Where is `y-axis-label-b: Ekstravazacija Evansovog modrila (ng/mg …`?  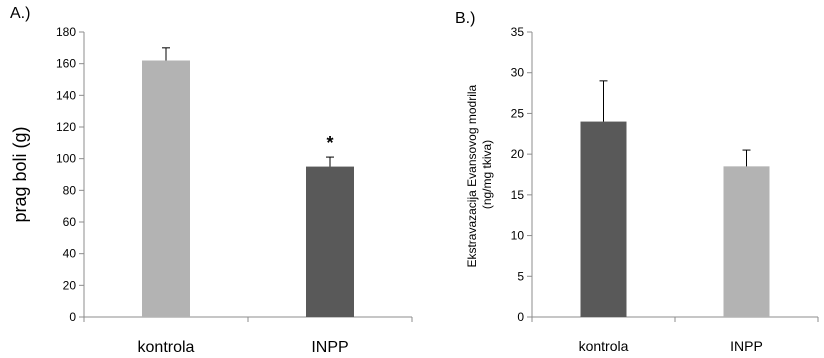
y-axis-label-b: Ekstravazacija Evansovog modrila (ng/mg … is located at coordinates (479, 174).